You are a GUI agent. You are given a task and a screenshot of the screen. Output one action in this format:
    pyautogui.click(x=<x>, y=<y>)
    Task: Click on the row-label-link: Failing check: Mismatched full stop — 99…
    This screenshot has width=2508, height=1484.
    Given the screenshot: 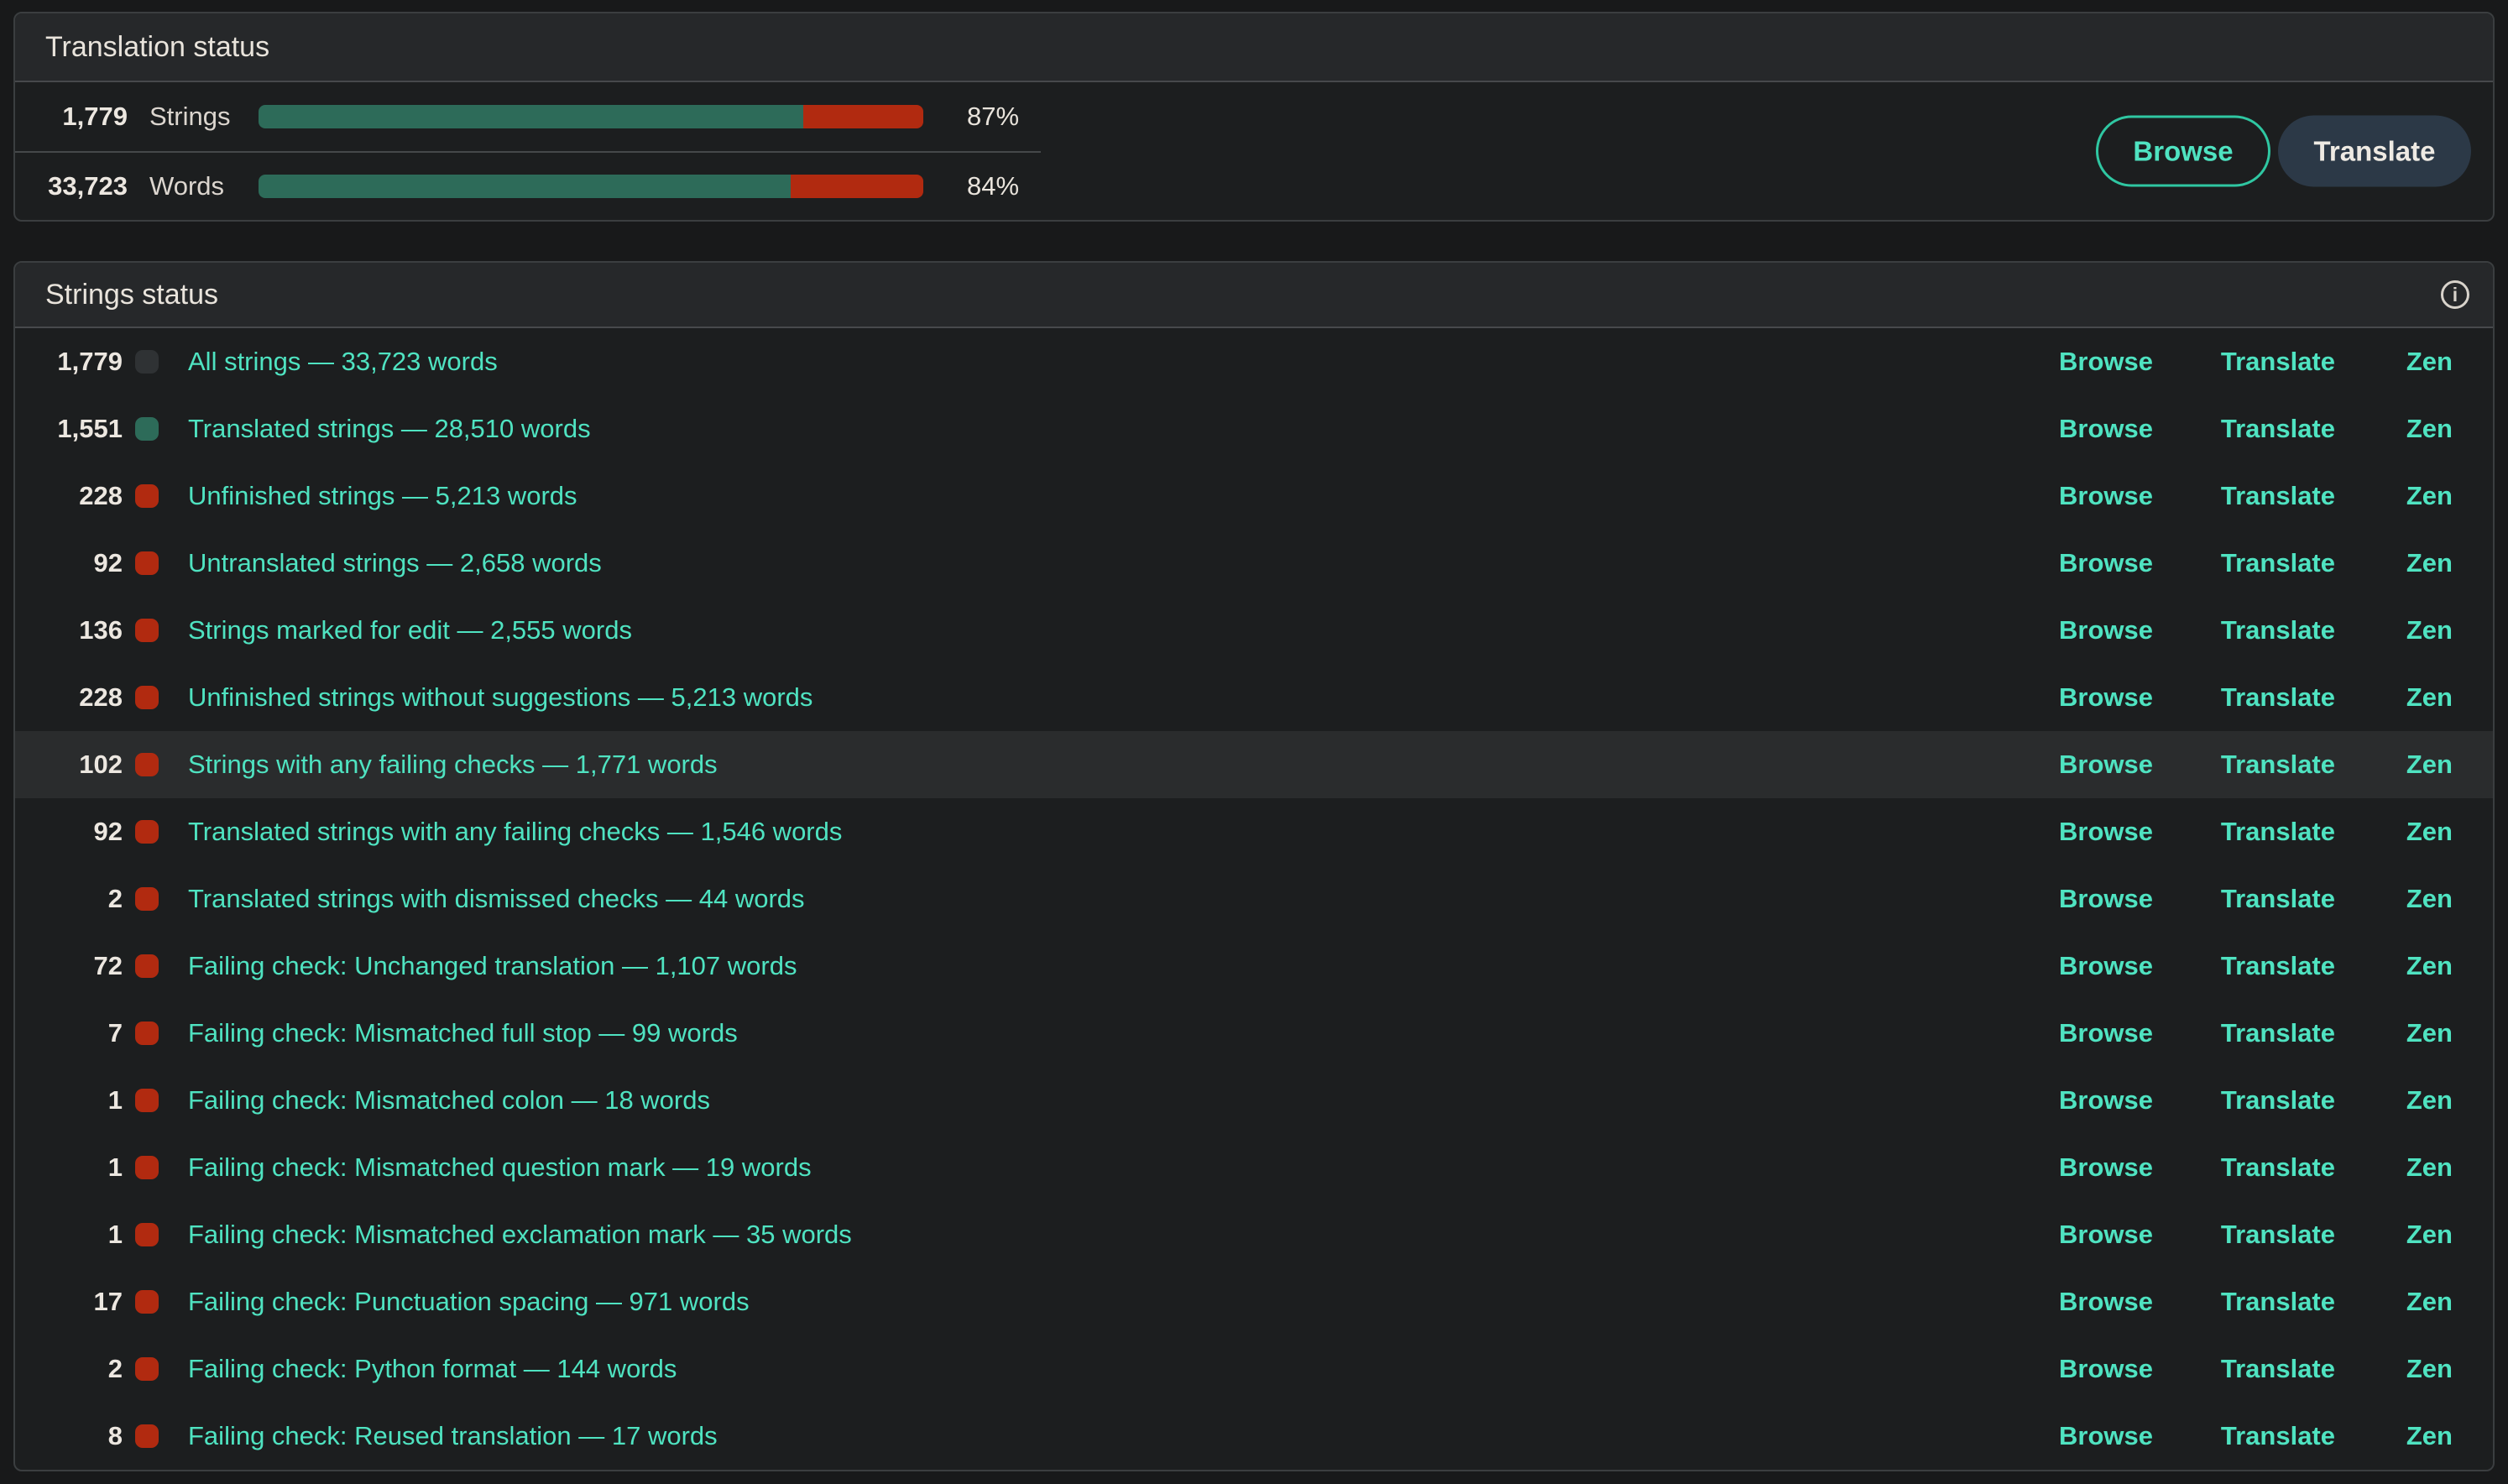 What is the action you would take?
    pyautogui.click(x=463, y=1033)
    